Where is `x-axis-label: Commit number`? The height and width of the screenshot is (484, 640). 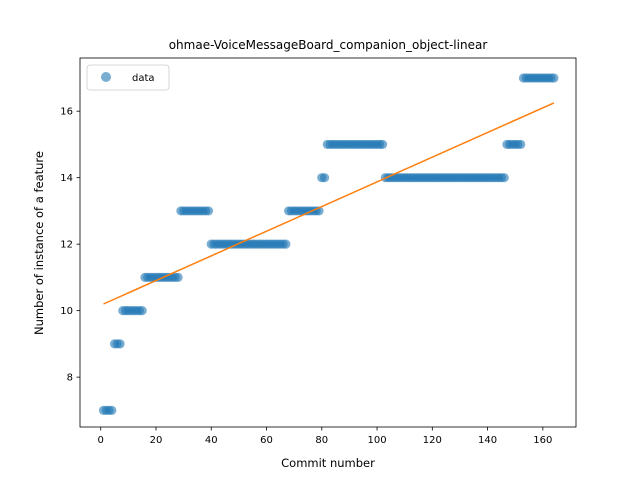 x-axis-label: Commit number is located at coordinates (328, 463).